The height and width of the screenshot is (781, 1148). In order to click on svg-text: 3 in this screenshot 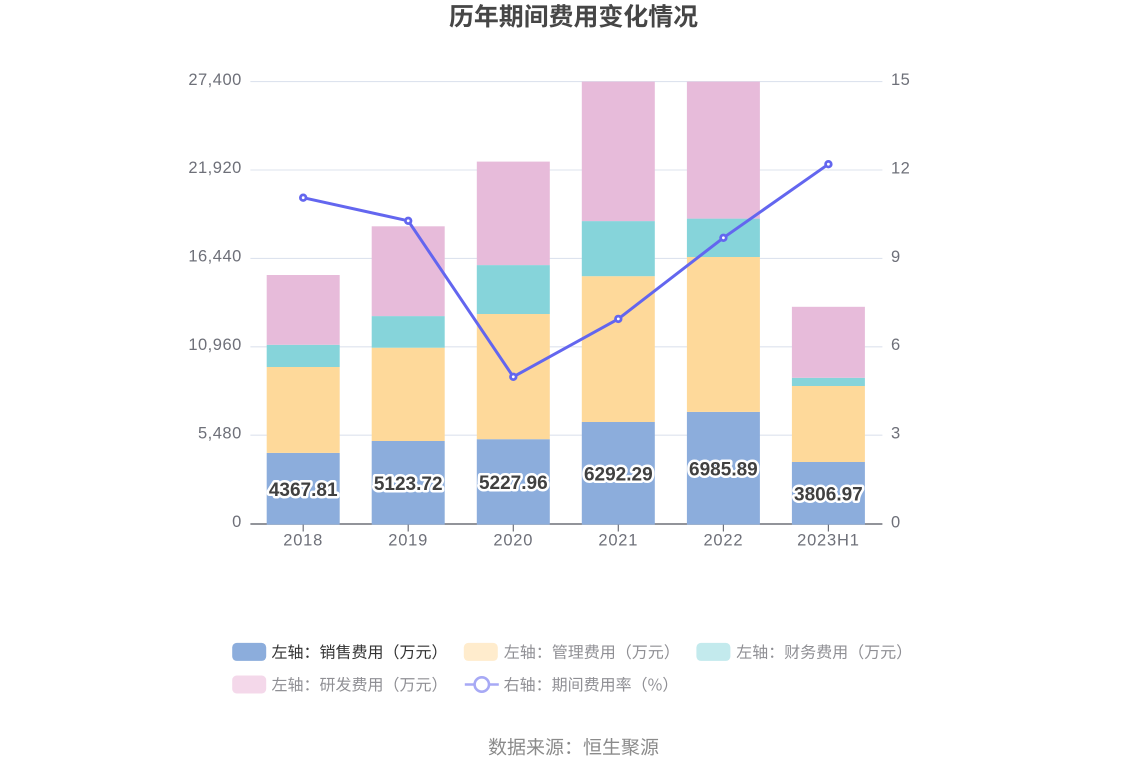, I will do `click(896, 434)`.